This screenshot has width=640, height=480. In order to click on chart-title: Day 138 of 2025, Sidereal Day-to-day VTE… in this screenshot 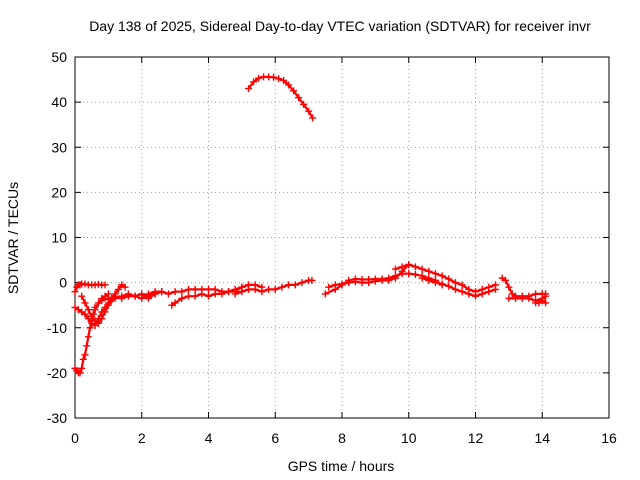, I will do `click(340, 26)`.